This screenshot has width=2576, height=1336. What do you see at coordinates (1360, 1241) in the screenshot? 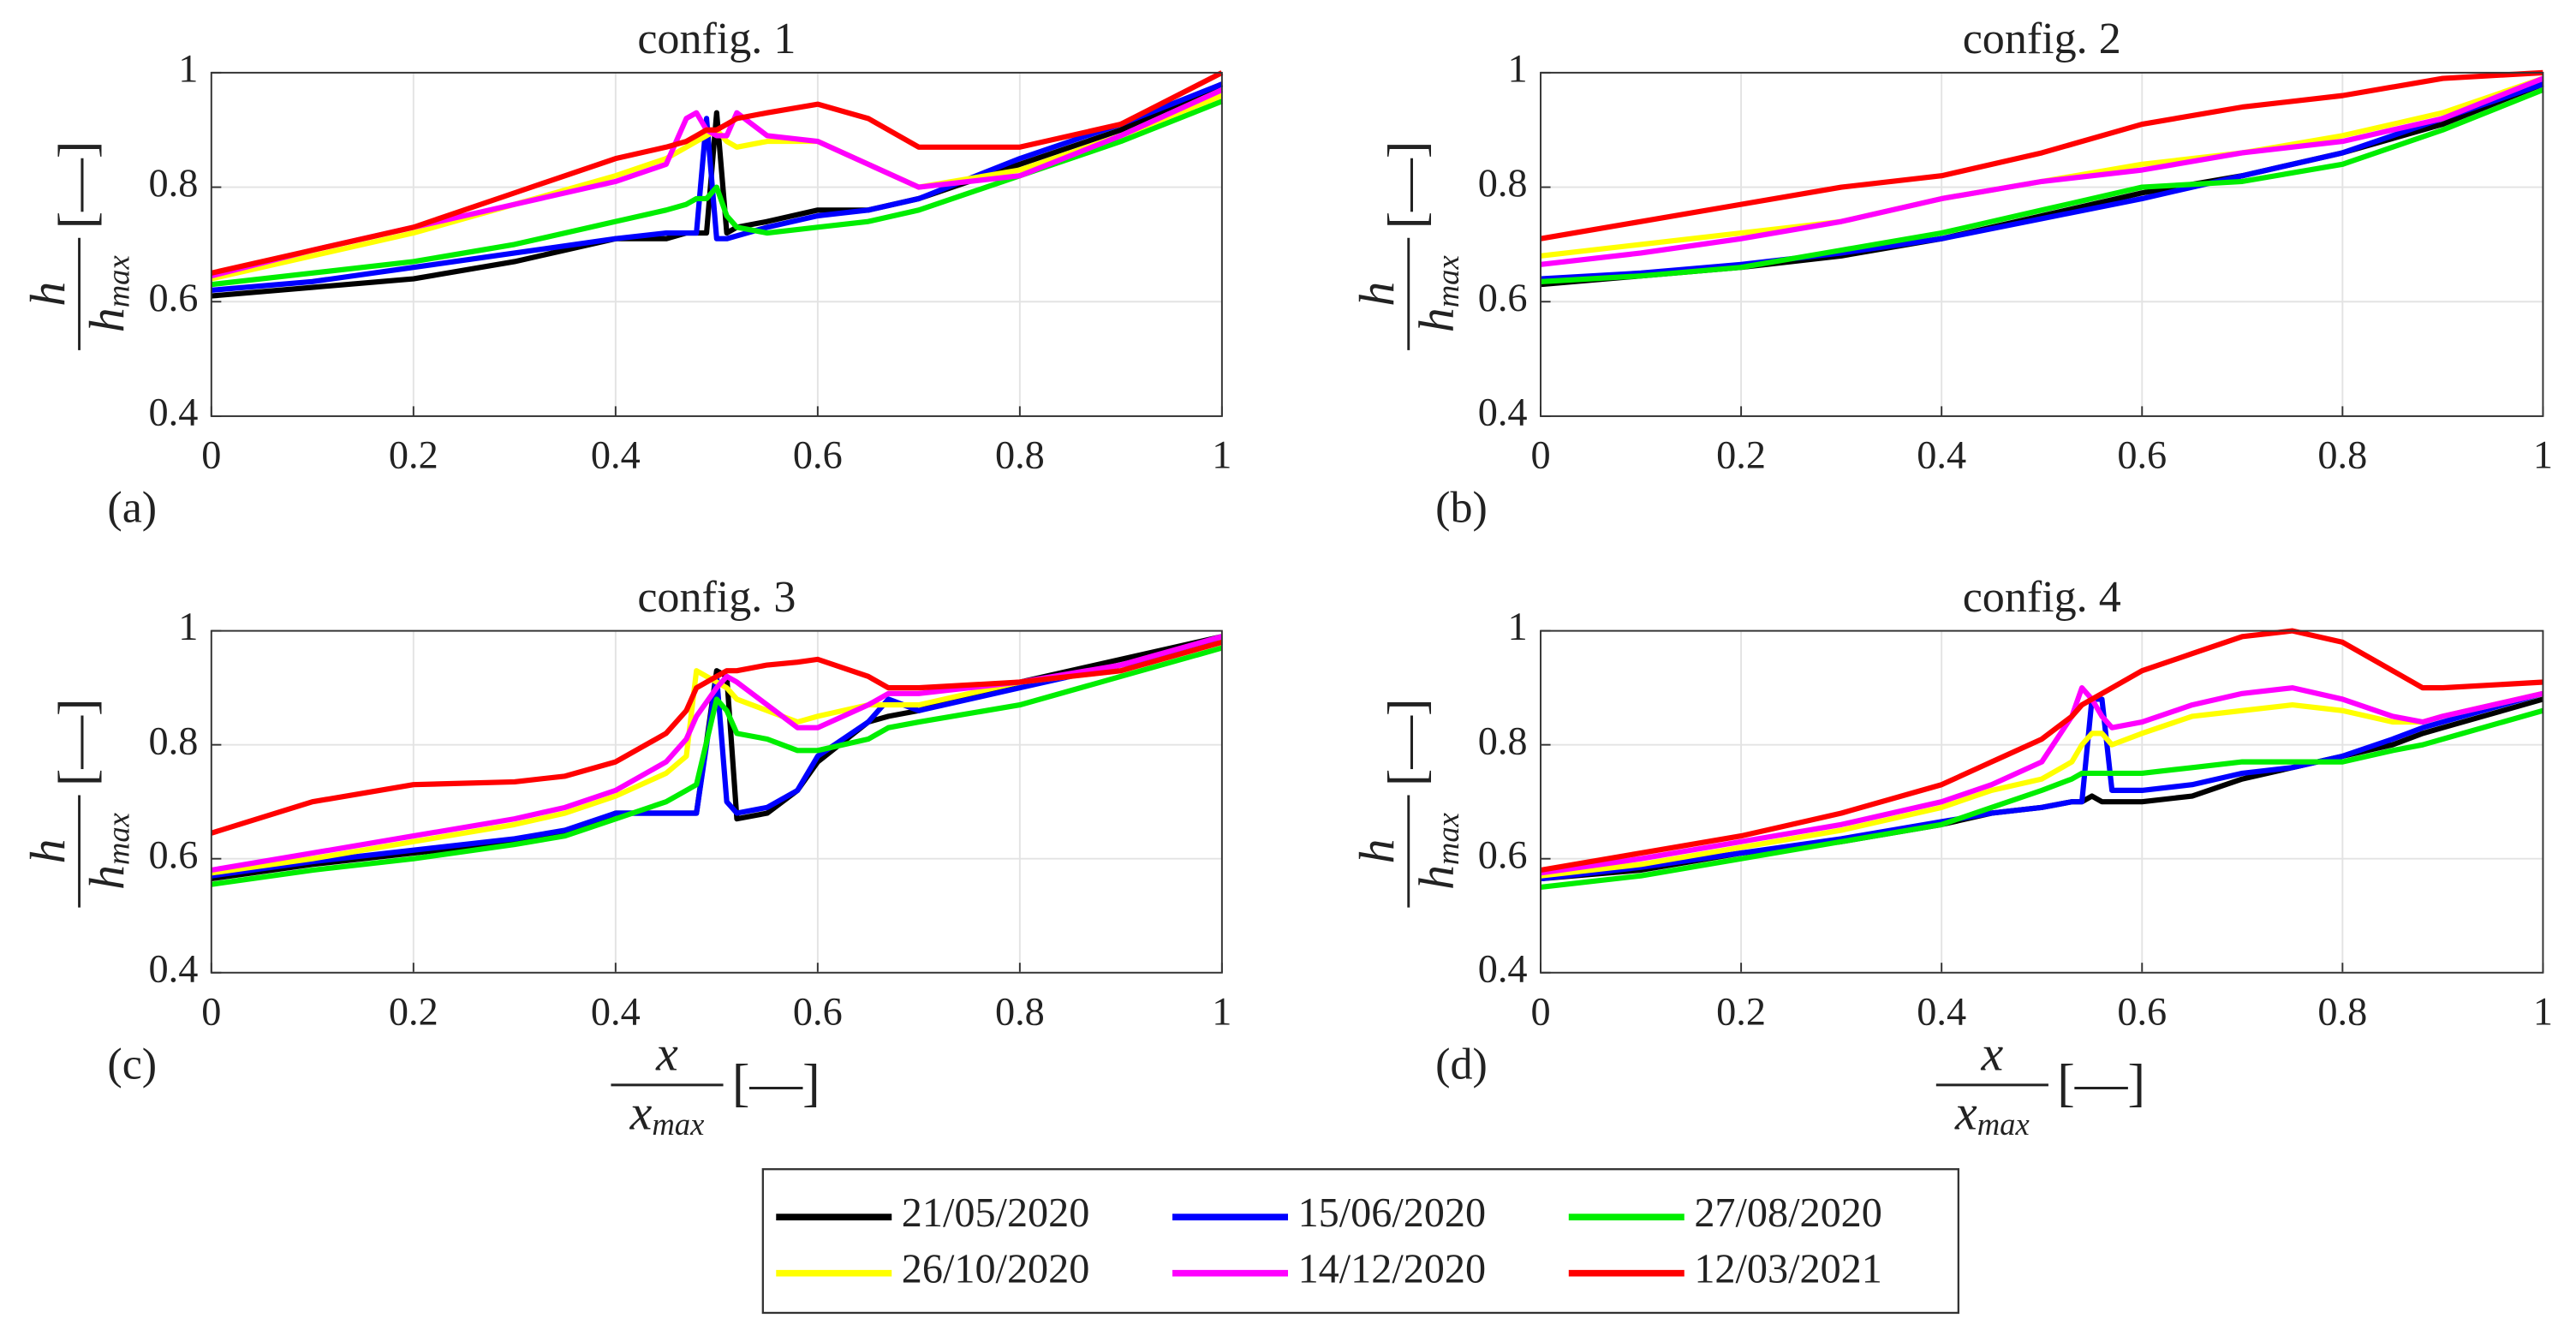
I see `legend-box` at bounding box center [1360, 1241].